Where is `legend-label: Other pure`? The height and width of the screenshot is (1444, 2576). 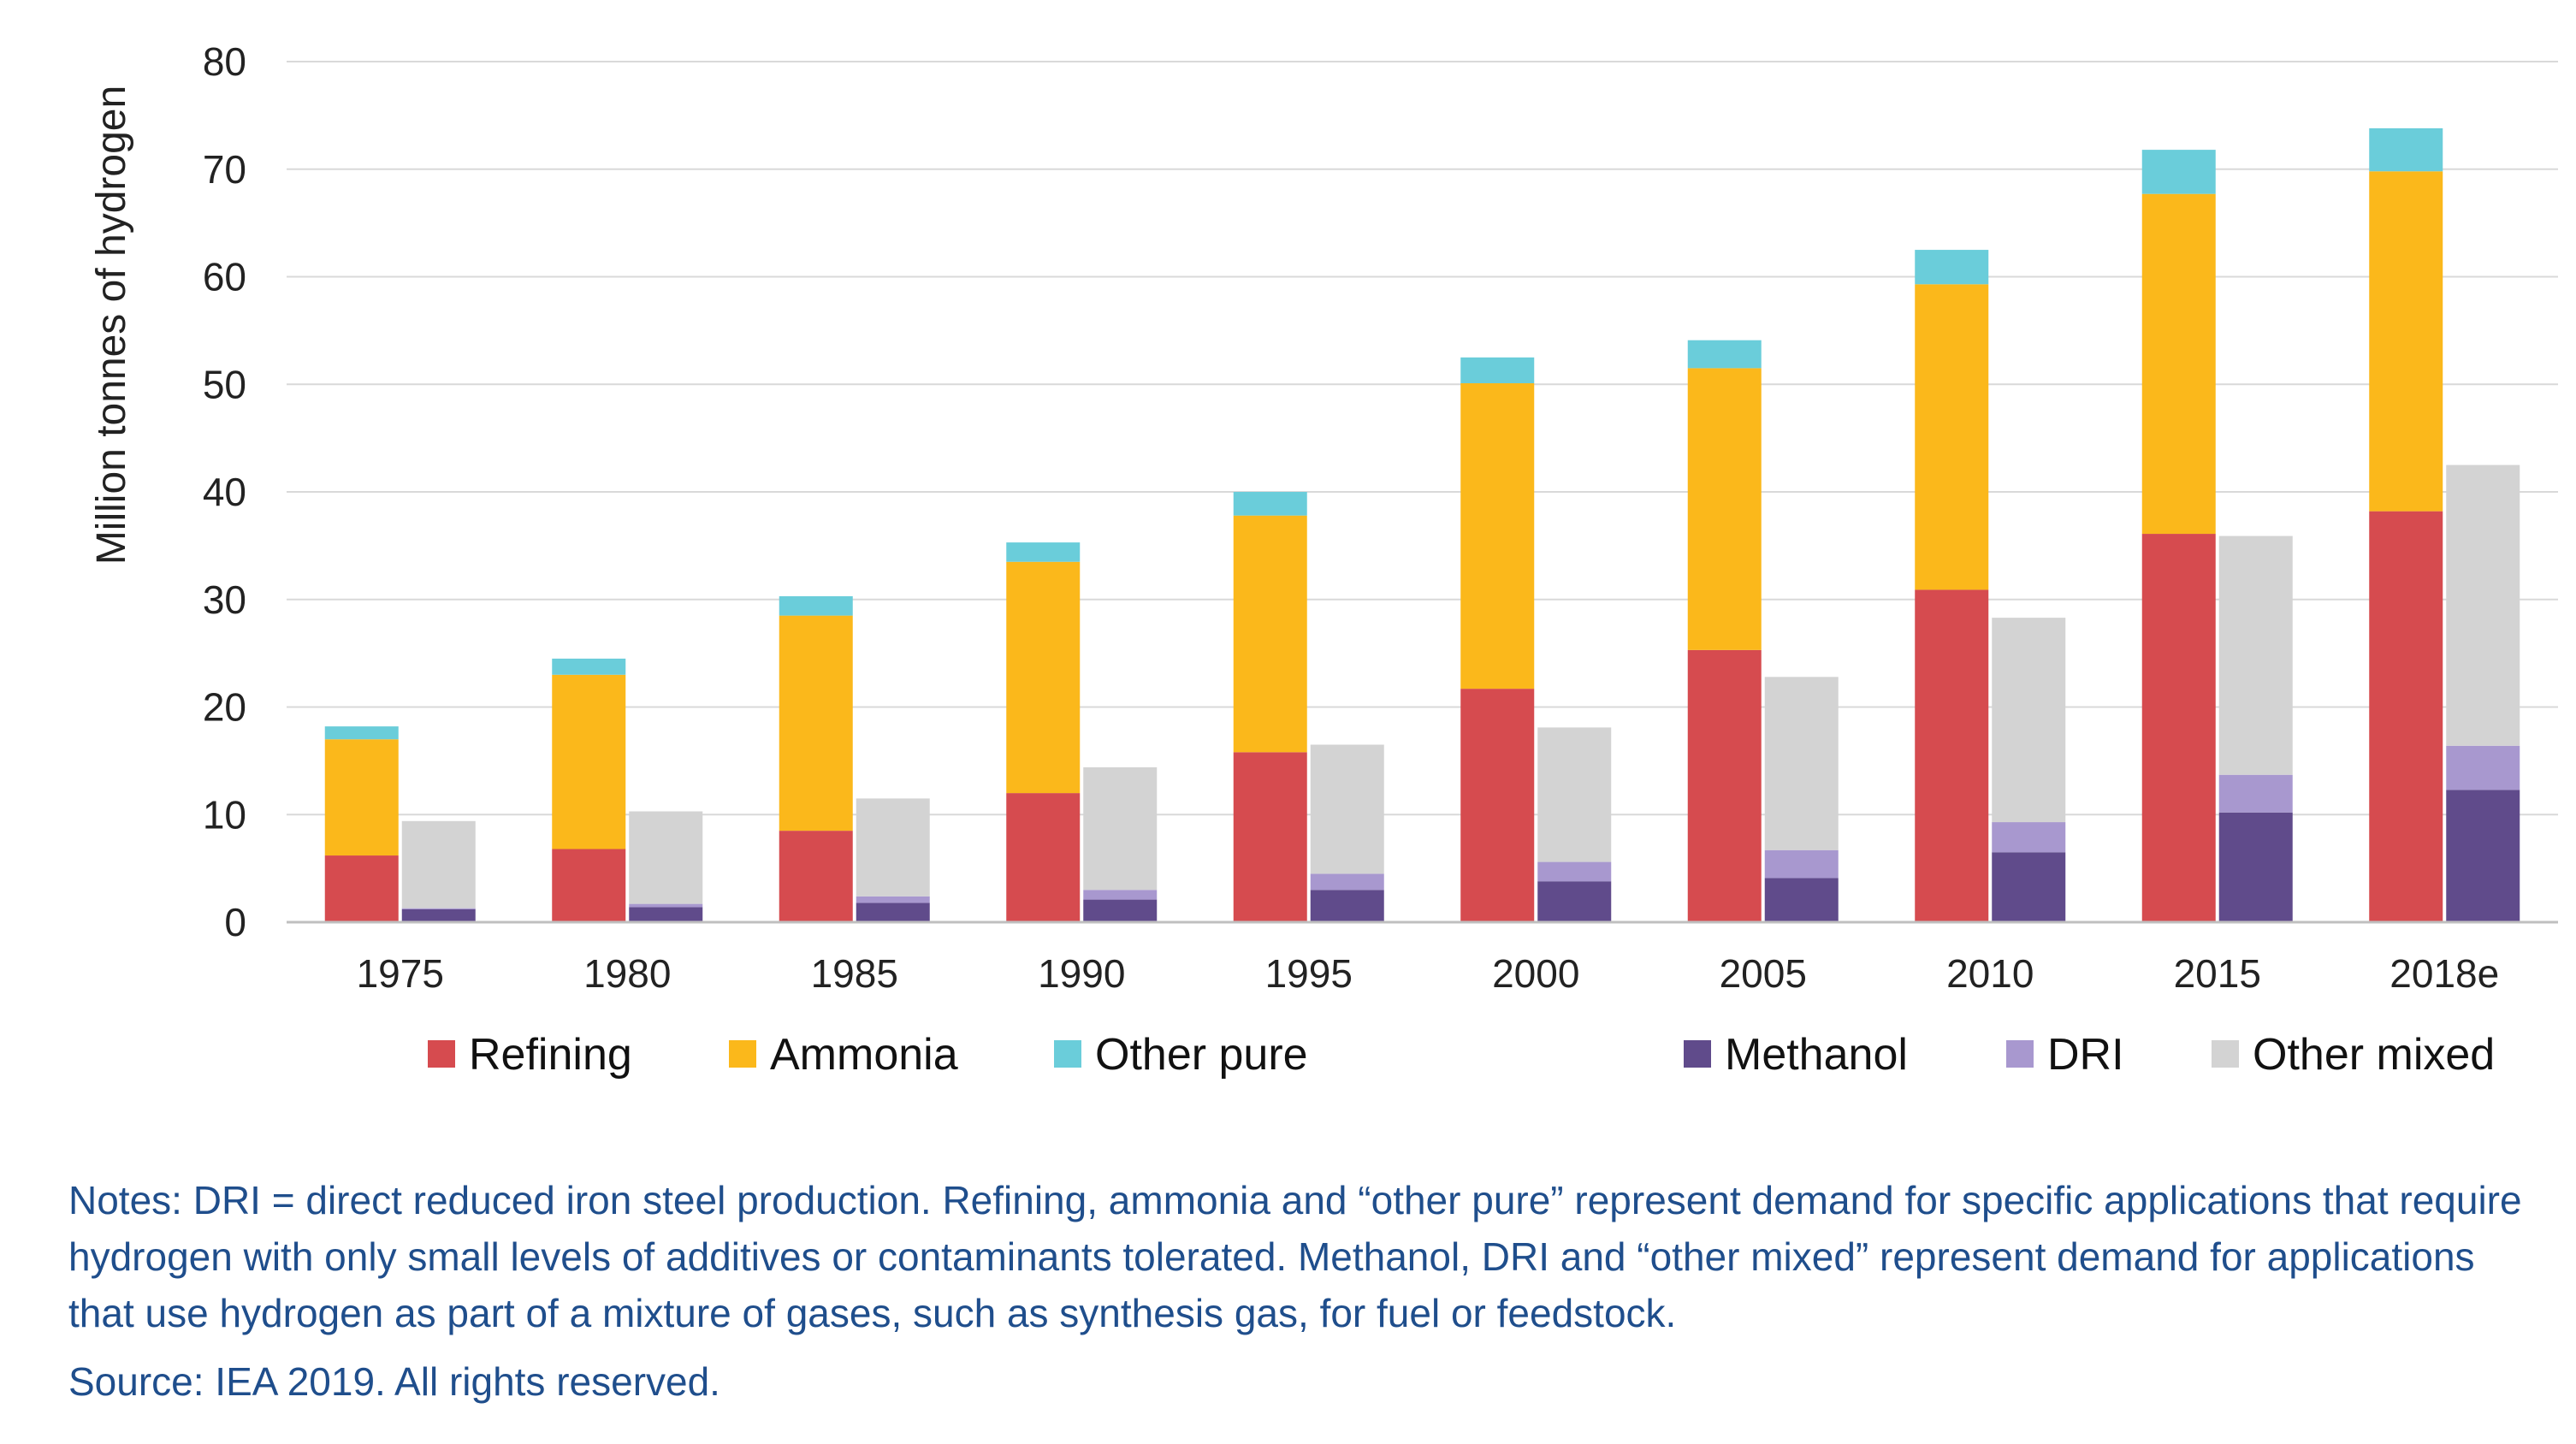
legend-label: Other pure is located at coordinates (1201, 1055).